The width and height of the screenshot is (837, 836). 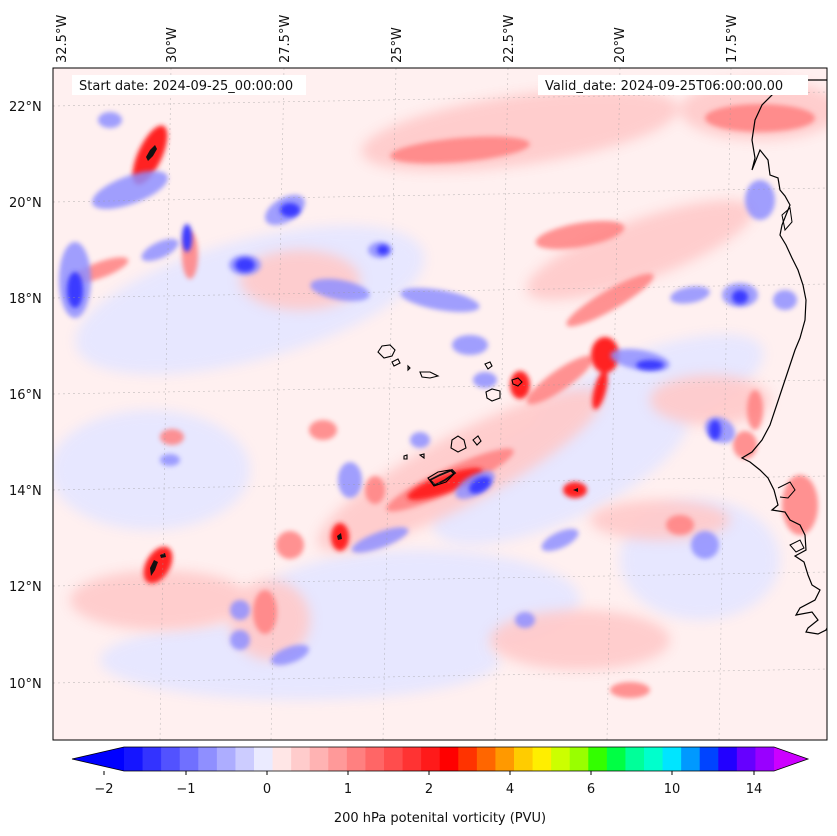 I want to click on lat-label: 16°N, so click(x=25, y=395).